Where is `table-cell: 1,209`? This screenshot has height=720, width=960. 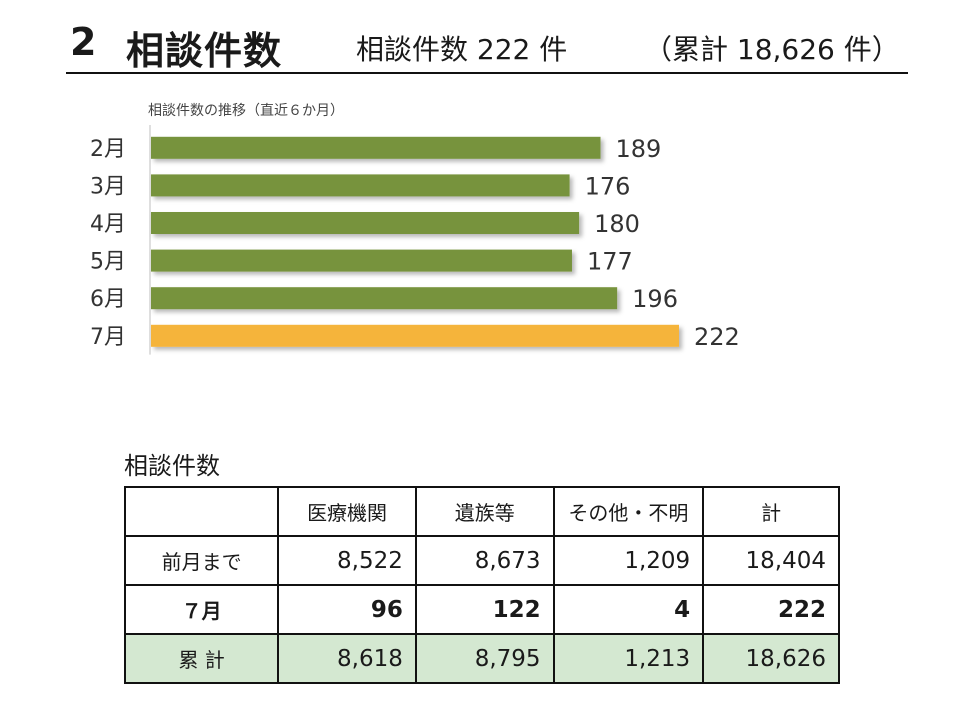
table-cell: 1,209 is located at coordinates (628, 560).